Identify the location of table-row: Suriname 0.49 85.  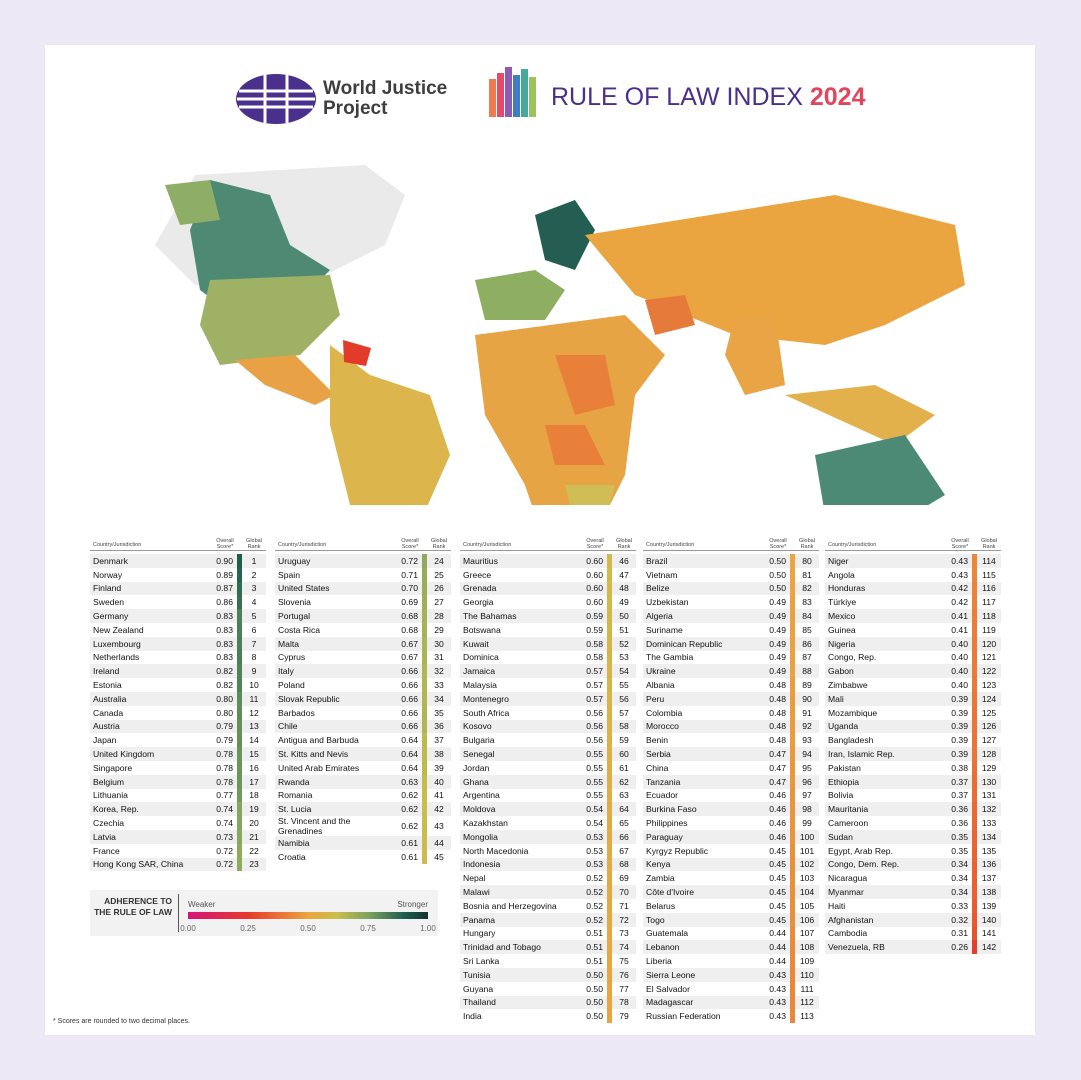
(731, 629).